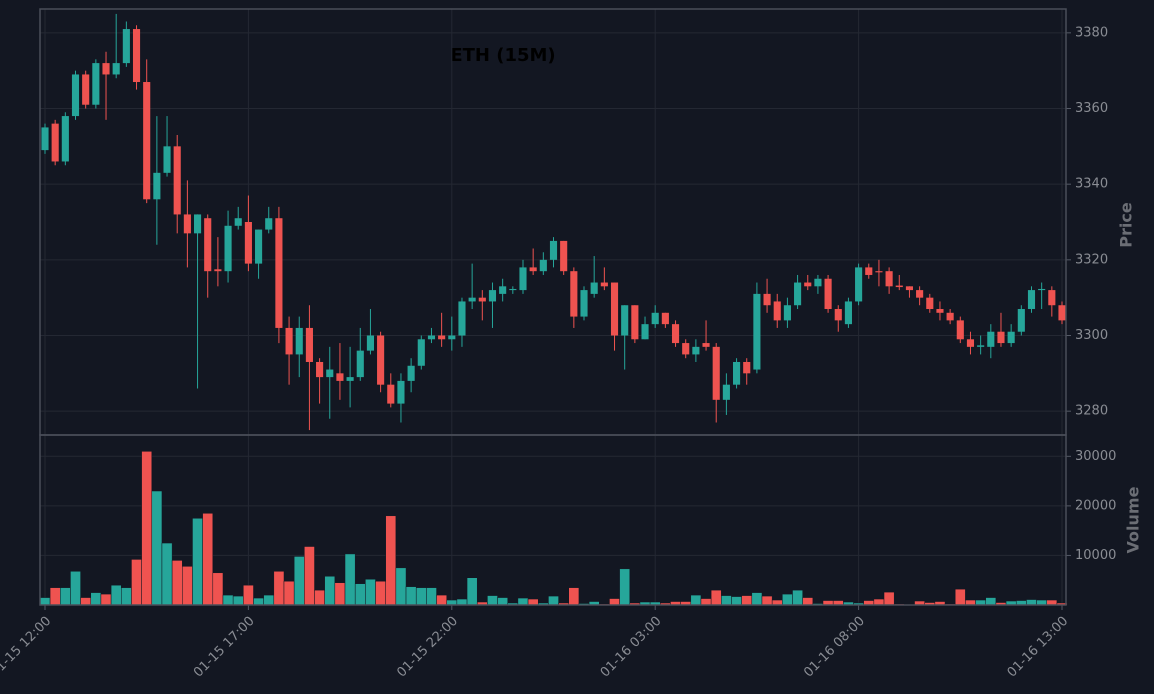 This screenshot has height=694, width=1154. I want to click on y-tick-label: 3340, so click(1091, 184).